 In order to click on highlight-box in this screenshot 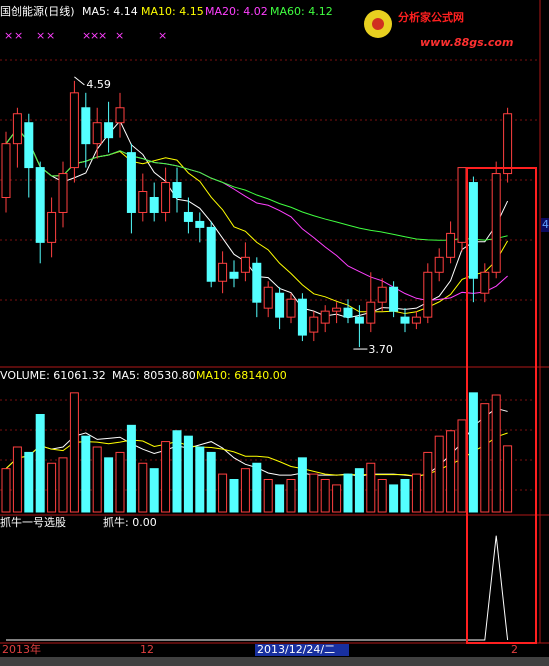, I will do `click(501, 405)`.